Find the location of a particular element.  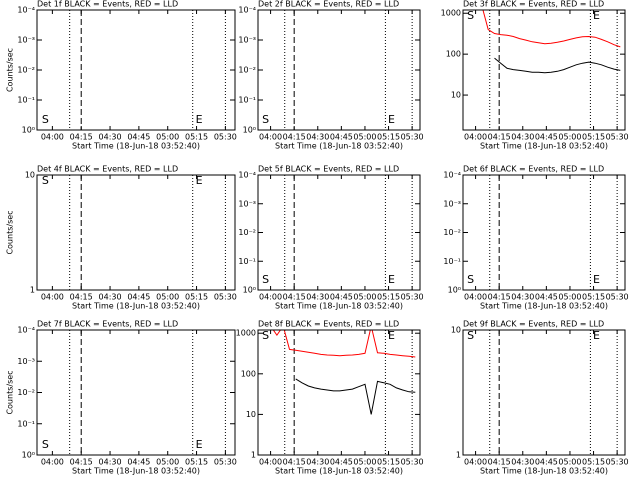

panel-title: Det 9f BLACK = Events, RED = LLD is located at coordinates (533, 324).